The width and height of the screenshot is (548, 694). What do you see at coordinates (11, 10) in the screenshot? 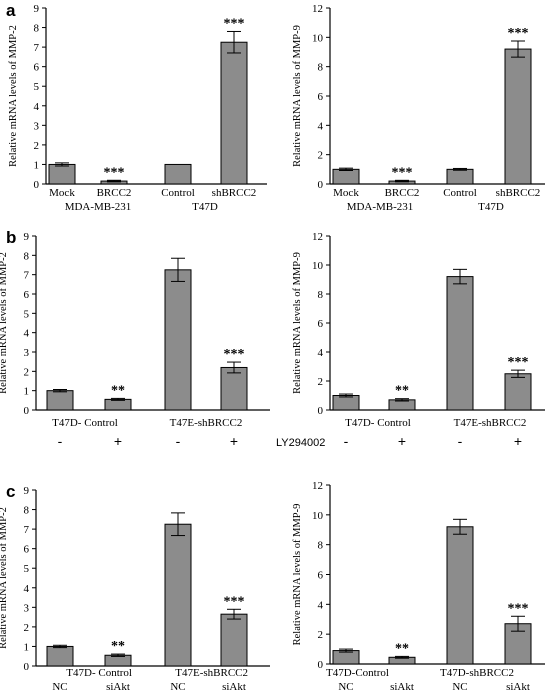
I see `panel-label: a` at bounding box center [11, 10].